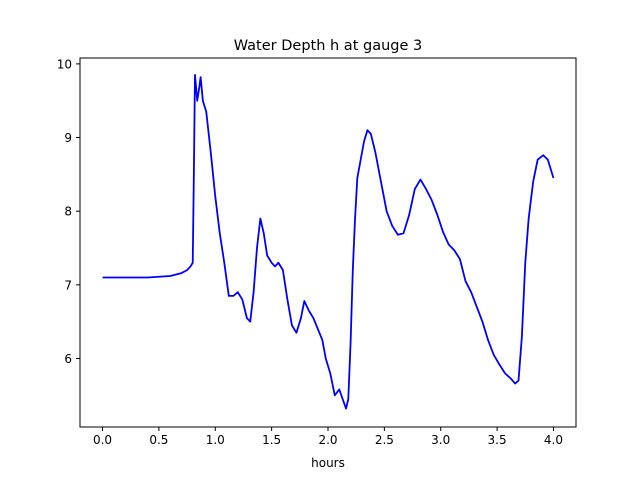 This screenshot has height=480, width=640. What do you see at coordinates (68, 212) in the screenshot?
I see `y-tick-label: 8` at bounding box center [68, 212].